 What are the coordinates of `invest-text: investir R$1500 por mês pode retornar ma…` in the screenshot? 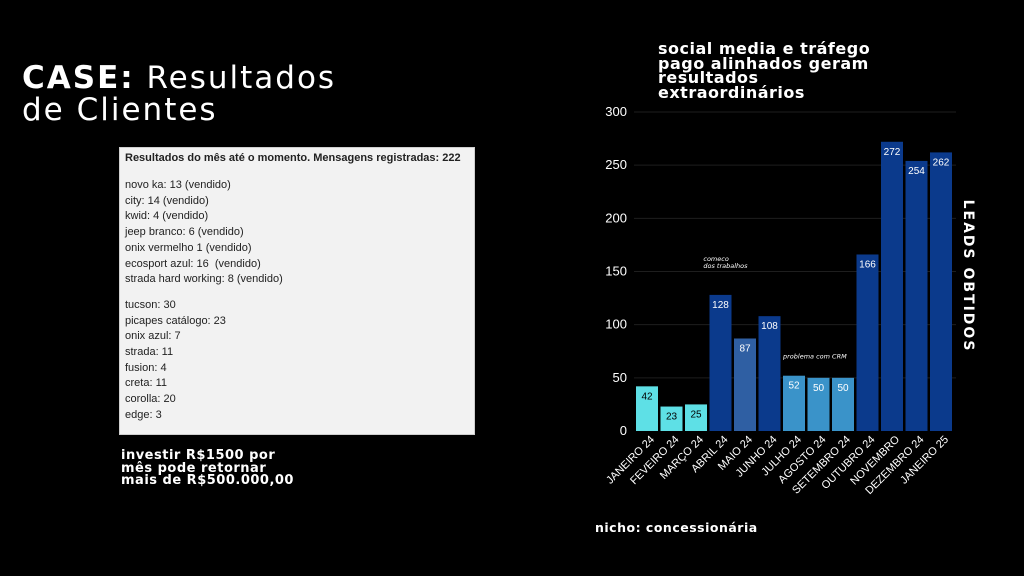 It's located at (207, 468).